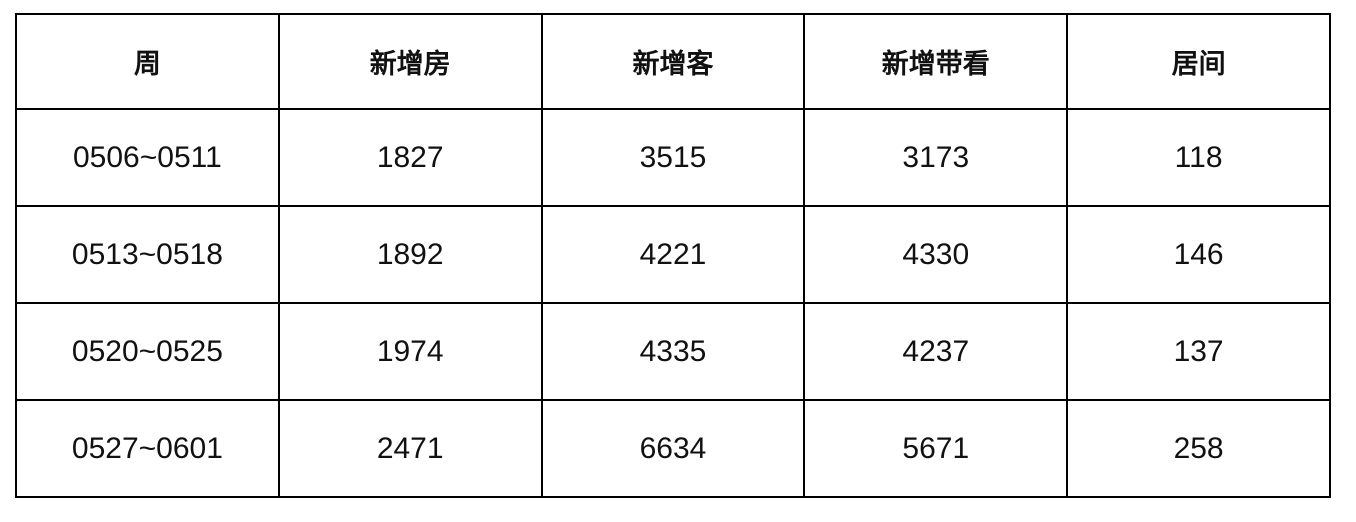  Describe the element at coordinates (410, 351) in the screenshot. I see `table-cell: 1974` at that location.